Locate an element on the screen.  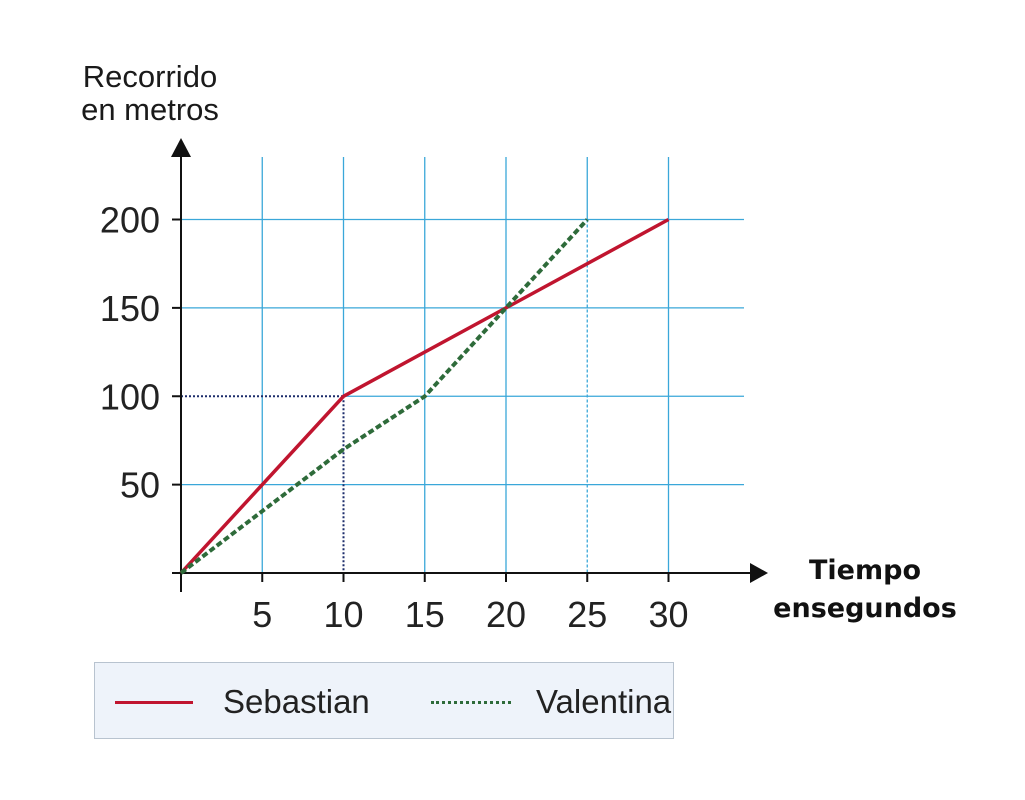
y-tick-label-100: 100 is located at coordinates (130, 396).